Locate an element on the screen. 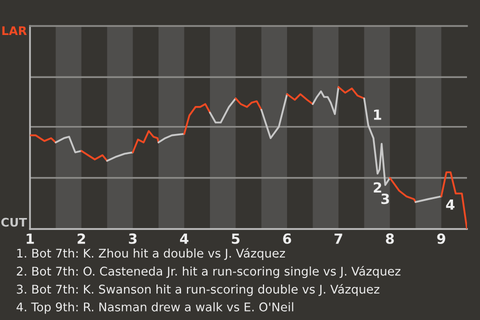 The image size is (480, 320). x-tick-label: 2 is located at coordinates (82, 238).